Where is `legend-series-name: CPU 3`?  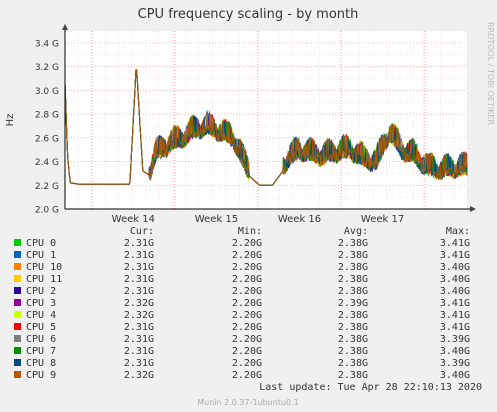 legend-series-name: CPU 3 is located at coordinates (41, 303).